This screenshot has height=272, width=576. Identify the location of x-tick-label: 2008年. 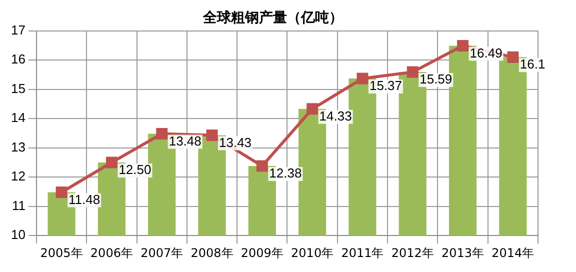
(212, 253).